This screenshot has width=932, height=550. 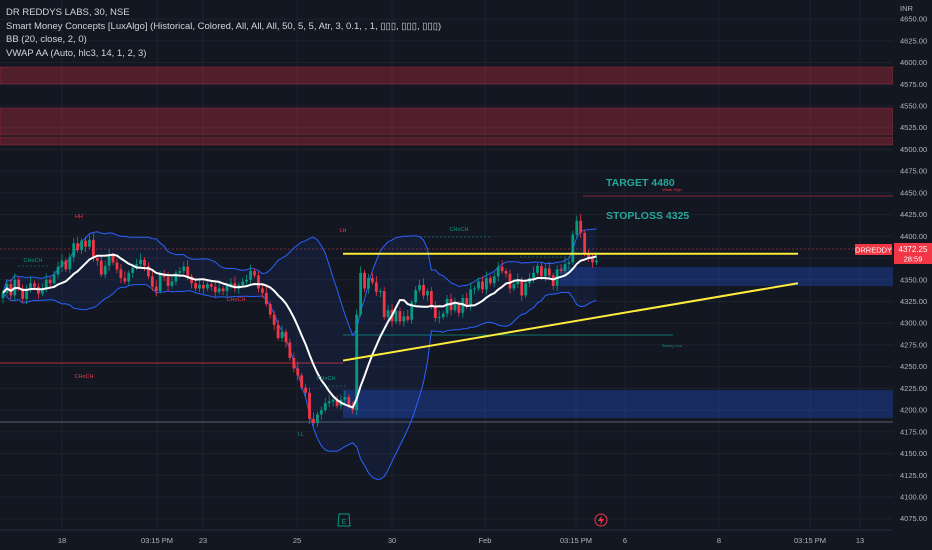 What do you see at coordinates (62, 540) in the screenshot?
I see `x-tick-label: 18` at bounding box center [62, 540].